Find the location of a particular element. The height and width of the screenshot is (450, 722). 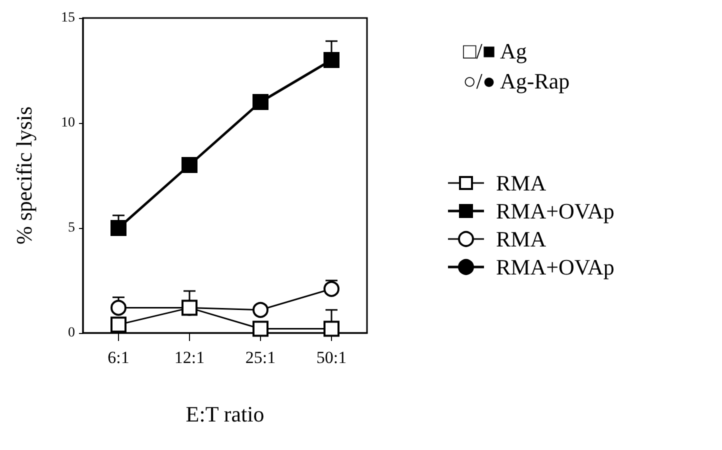

x-tick-label: 50:1 is located at coordinates (331, 357).